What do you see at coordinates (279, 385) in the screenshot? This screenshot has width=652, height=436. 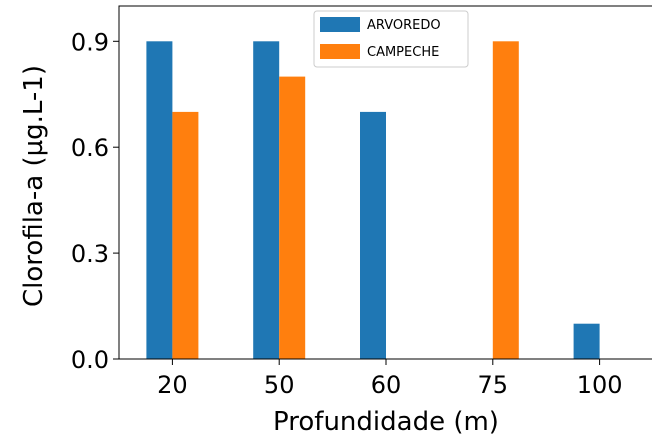 I see `x-tick-label: 50` at bounding box center [279, 385].